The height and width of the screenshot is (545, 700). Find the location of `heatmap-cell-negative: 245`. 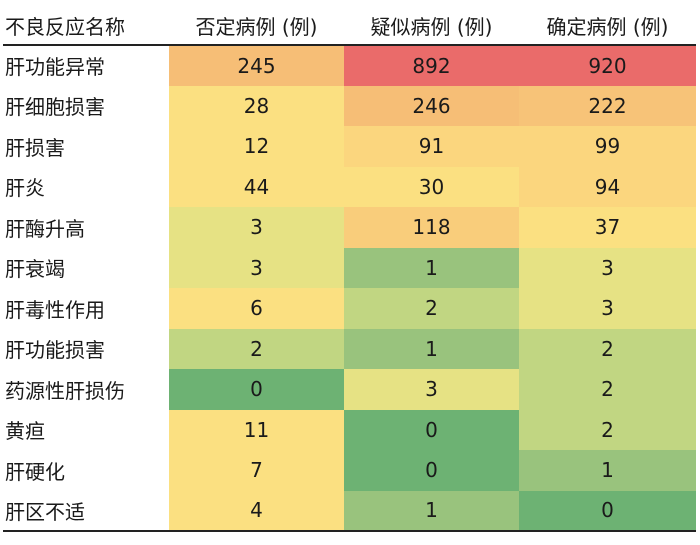

heatmap-cell-negative: 245 is located at coordinates (256, 65).